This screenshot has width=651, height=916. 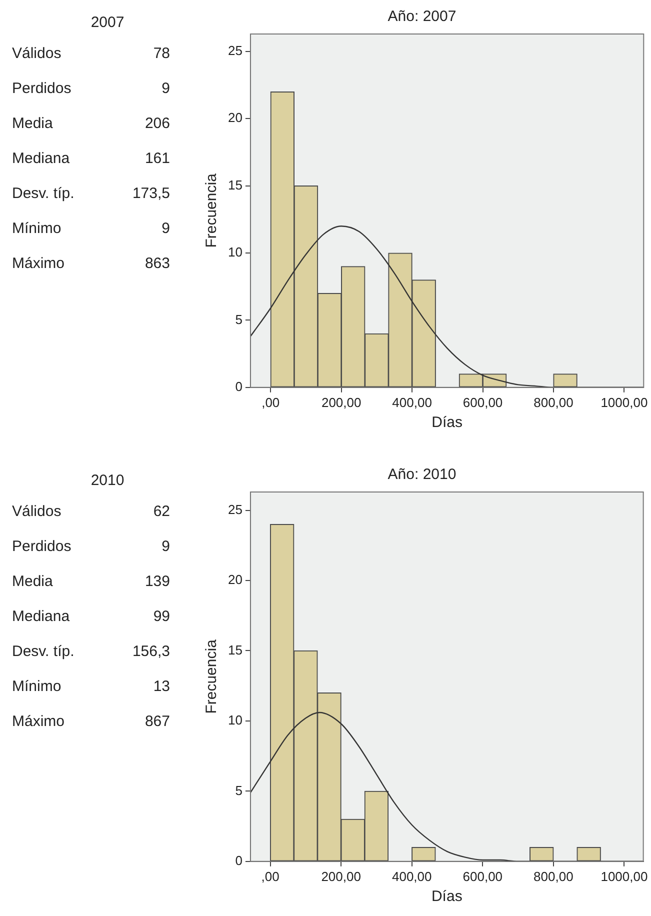 What do you see at coordinates (161, 53) in the screenshot?
I see `text: 78` at bounding box center [161, 53].